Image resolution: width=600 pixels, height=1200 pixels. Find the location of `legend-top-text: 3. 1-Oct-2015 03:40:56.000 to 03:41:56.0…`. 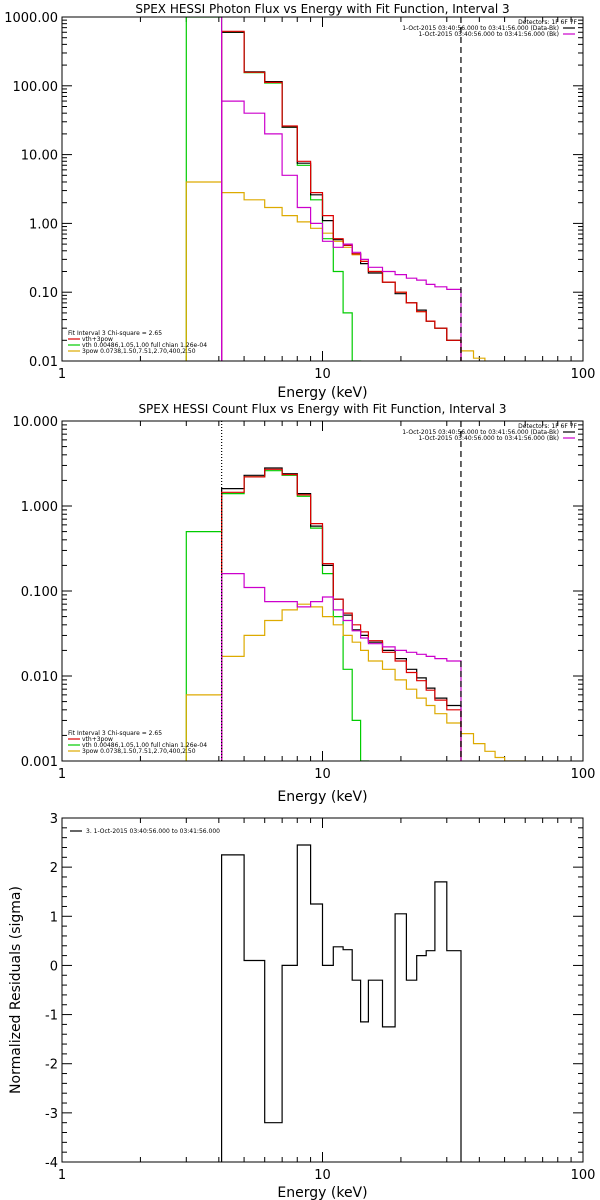

legend-top-text: 3. 1-Oct-2015 03:40:56.000 to 03:41:56.0… is located at coordinates (153, 831).